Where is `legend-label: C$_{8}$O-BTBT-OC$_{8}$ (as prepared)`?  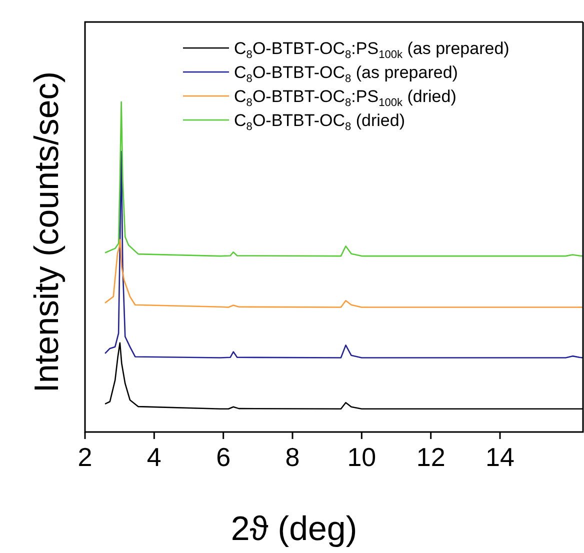 legend-label: C$_{8}$O-BTBT-OC$_{8}$ (as prepared) is located at coordinates (346, 74).